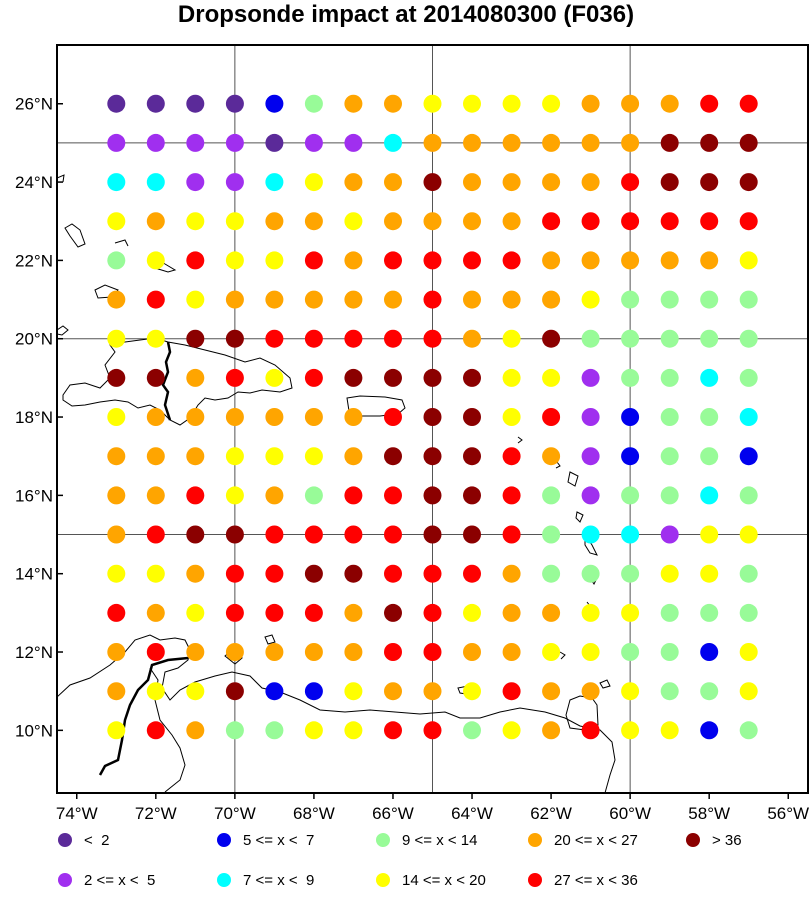  I want to click on x-tick-label: 72°W, so click(156, 813).